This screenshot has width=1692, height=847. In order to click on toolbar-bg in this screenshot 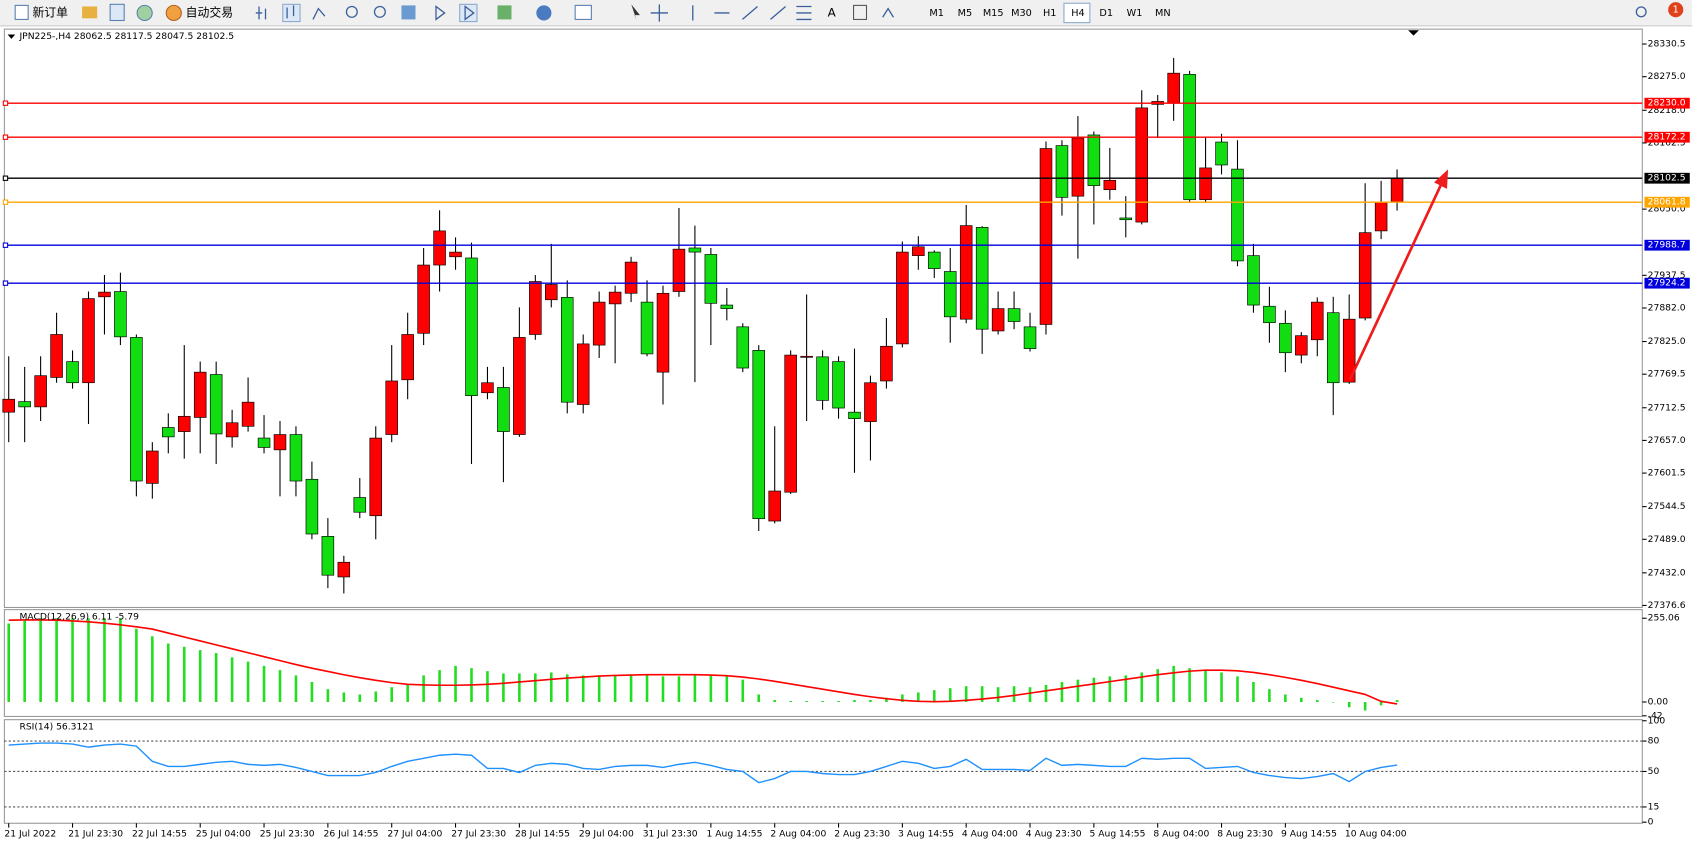, I will do `click(846, 13)`.